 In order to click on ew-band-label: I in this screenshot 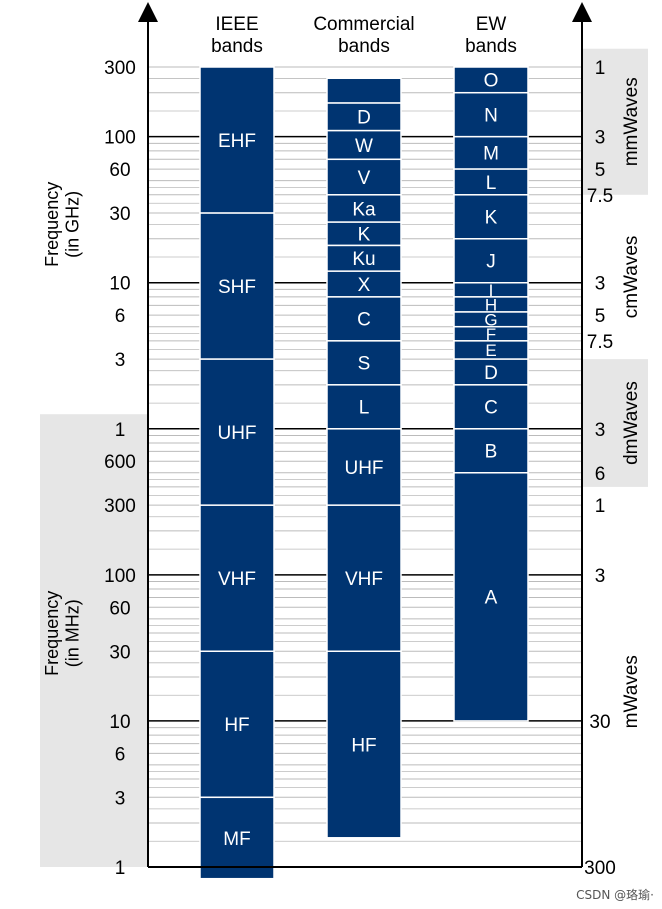, I will do `click(491, 290)`.